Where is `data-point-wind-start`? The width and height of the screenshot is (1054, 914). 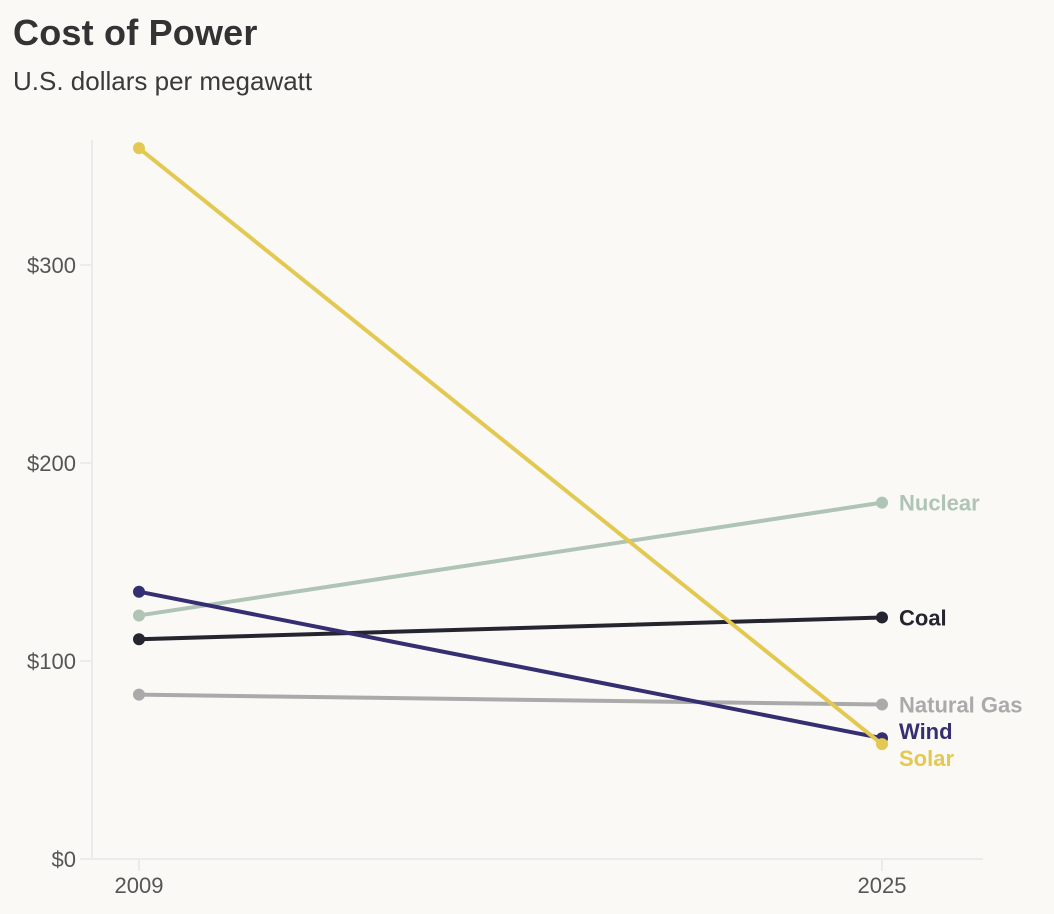 data-point-wind-start is located at coordinates (139, 591).